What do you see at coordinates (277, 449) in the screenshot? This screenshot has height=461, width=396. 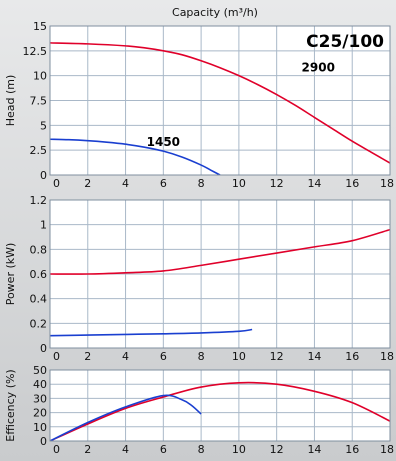 I see `efficiency-x-tick-label: 12` at bounding box center [277, 449].